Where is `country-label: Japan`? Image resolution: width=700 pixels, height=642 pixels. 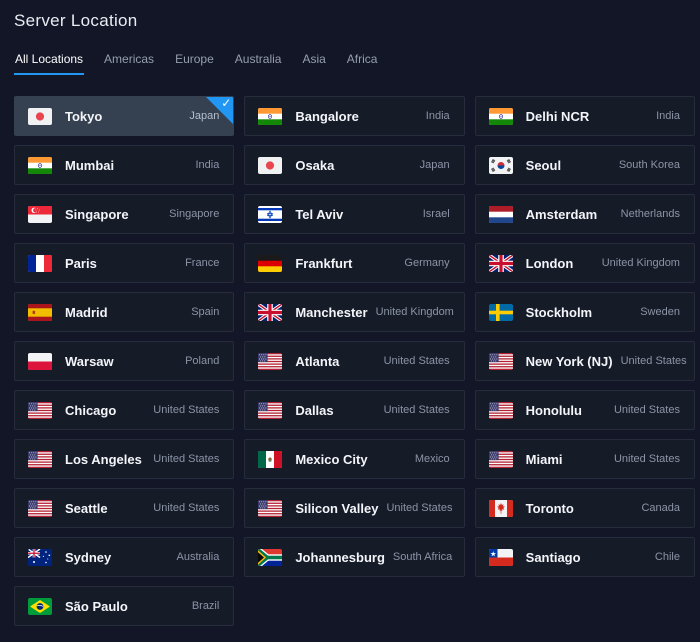
country-label: Japan is located at coordinates (434, 165).